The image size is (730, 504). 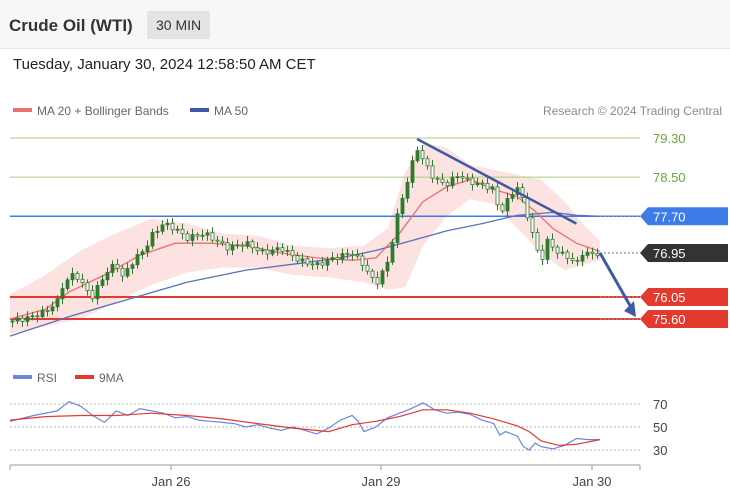 What do you see at coordinates (630, 309) in the screenshot?
I see `forecast-arrow-head` at bounding box center [630, 309].